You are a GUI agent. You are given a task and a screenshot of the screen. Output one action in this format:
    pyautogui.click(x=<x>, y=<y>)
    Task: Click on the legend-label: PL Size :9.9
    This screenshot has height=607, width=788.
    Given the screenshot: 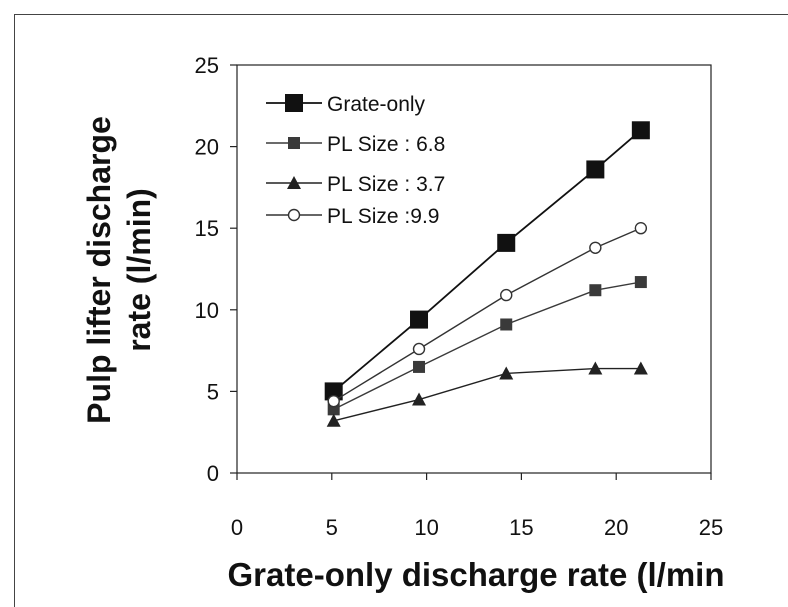 What is the action you would take?
    pyautogui.click(x=383, y=216)
    